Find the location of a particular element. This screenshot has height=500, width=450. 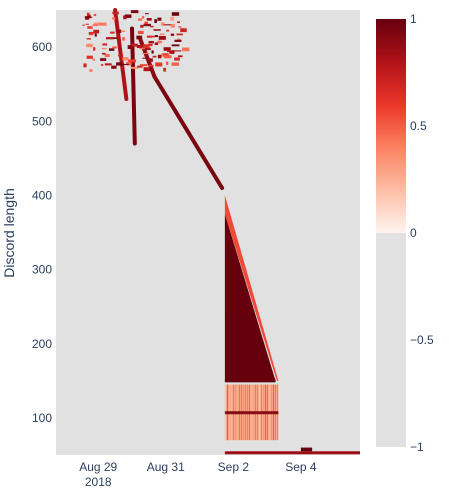

spike-left is located at coordinates (121, 54).